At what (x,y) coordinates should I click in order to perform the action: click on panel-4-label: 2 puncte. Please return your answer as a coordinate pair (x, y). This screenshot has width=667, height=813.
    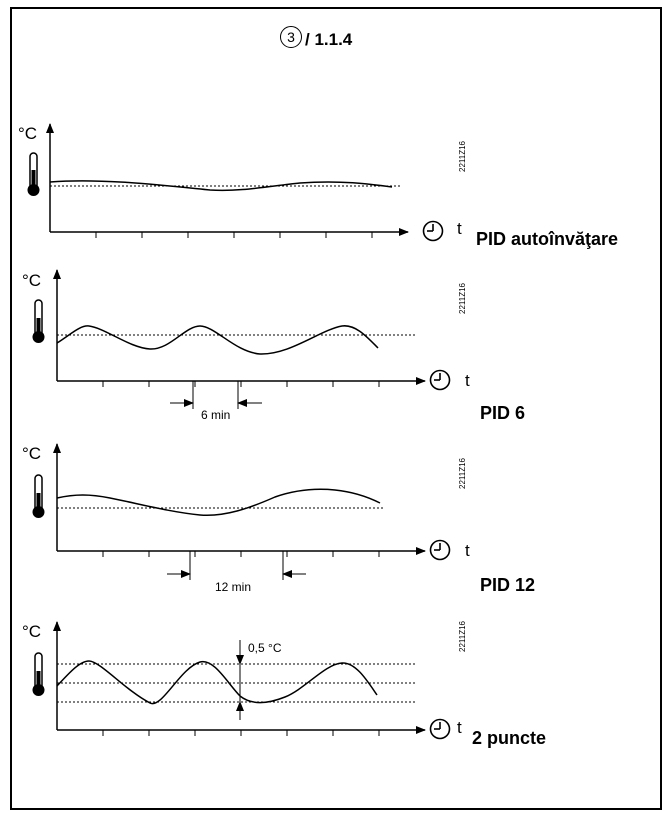
    Looking at the image, I should click on (509, 738).